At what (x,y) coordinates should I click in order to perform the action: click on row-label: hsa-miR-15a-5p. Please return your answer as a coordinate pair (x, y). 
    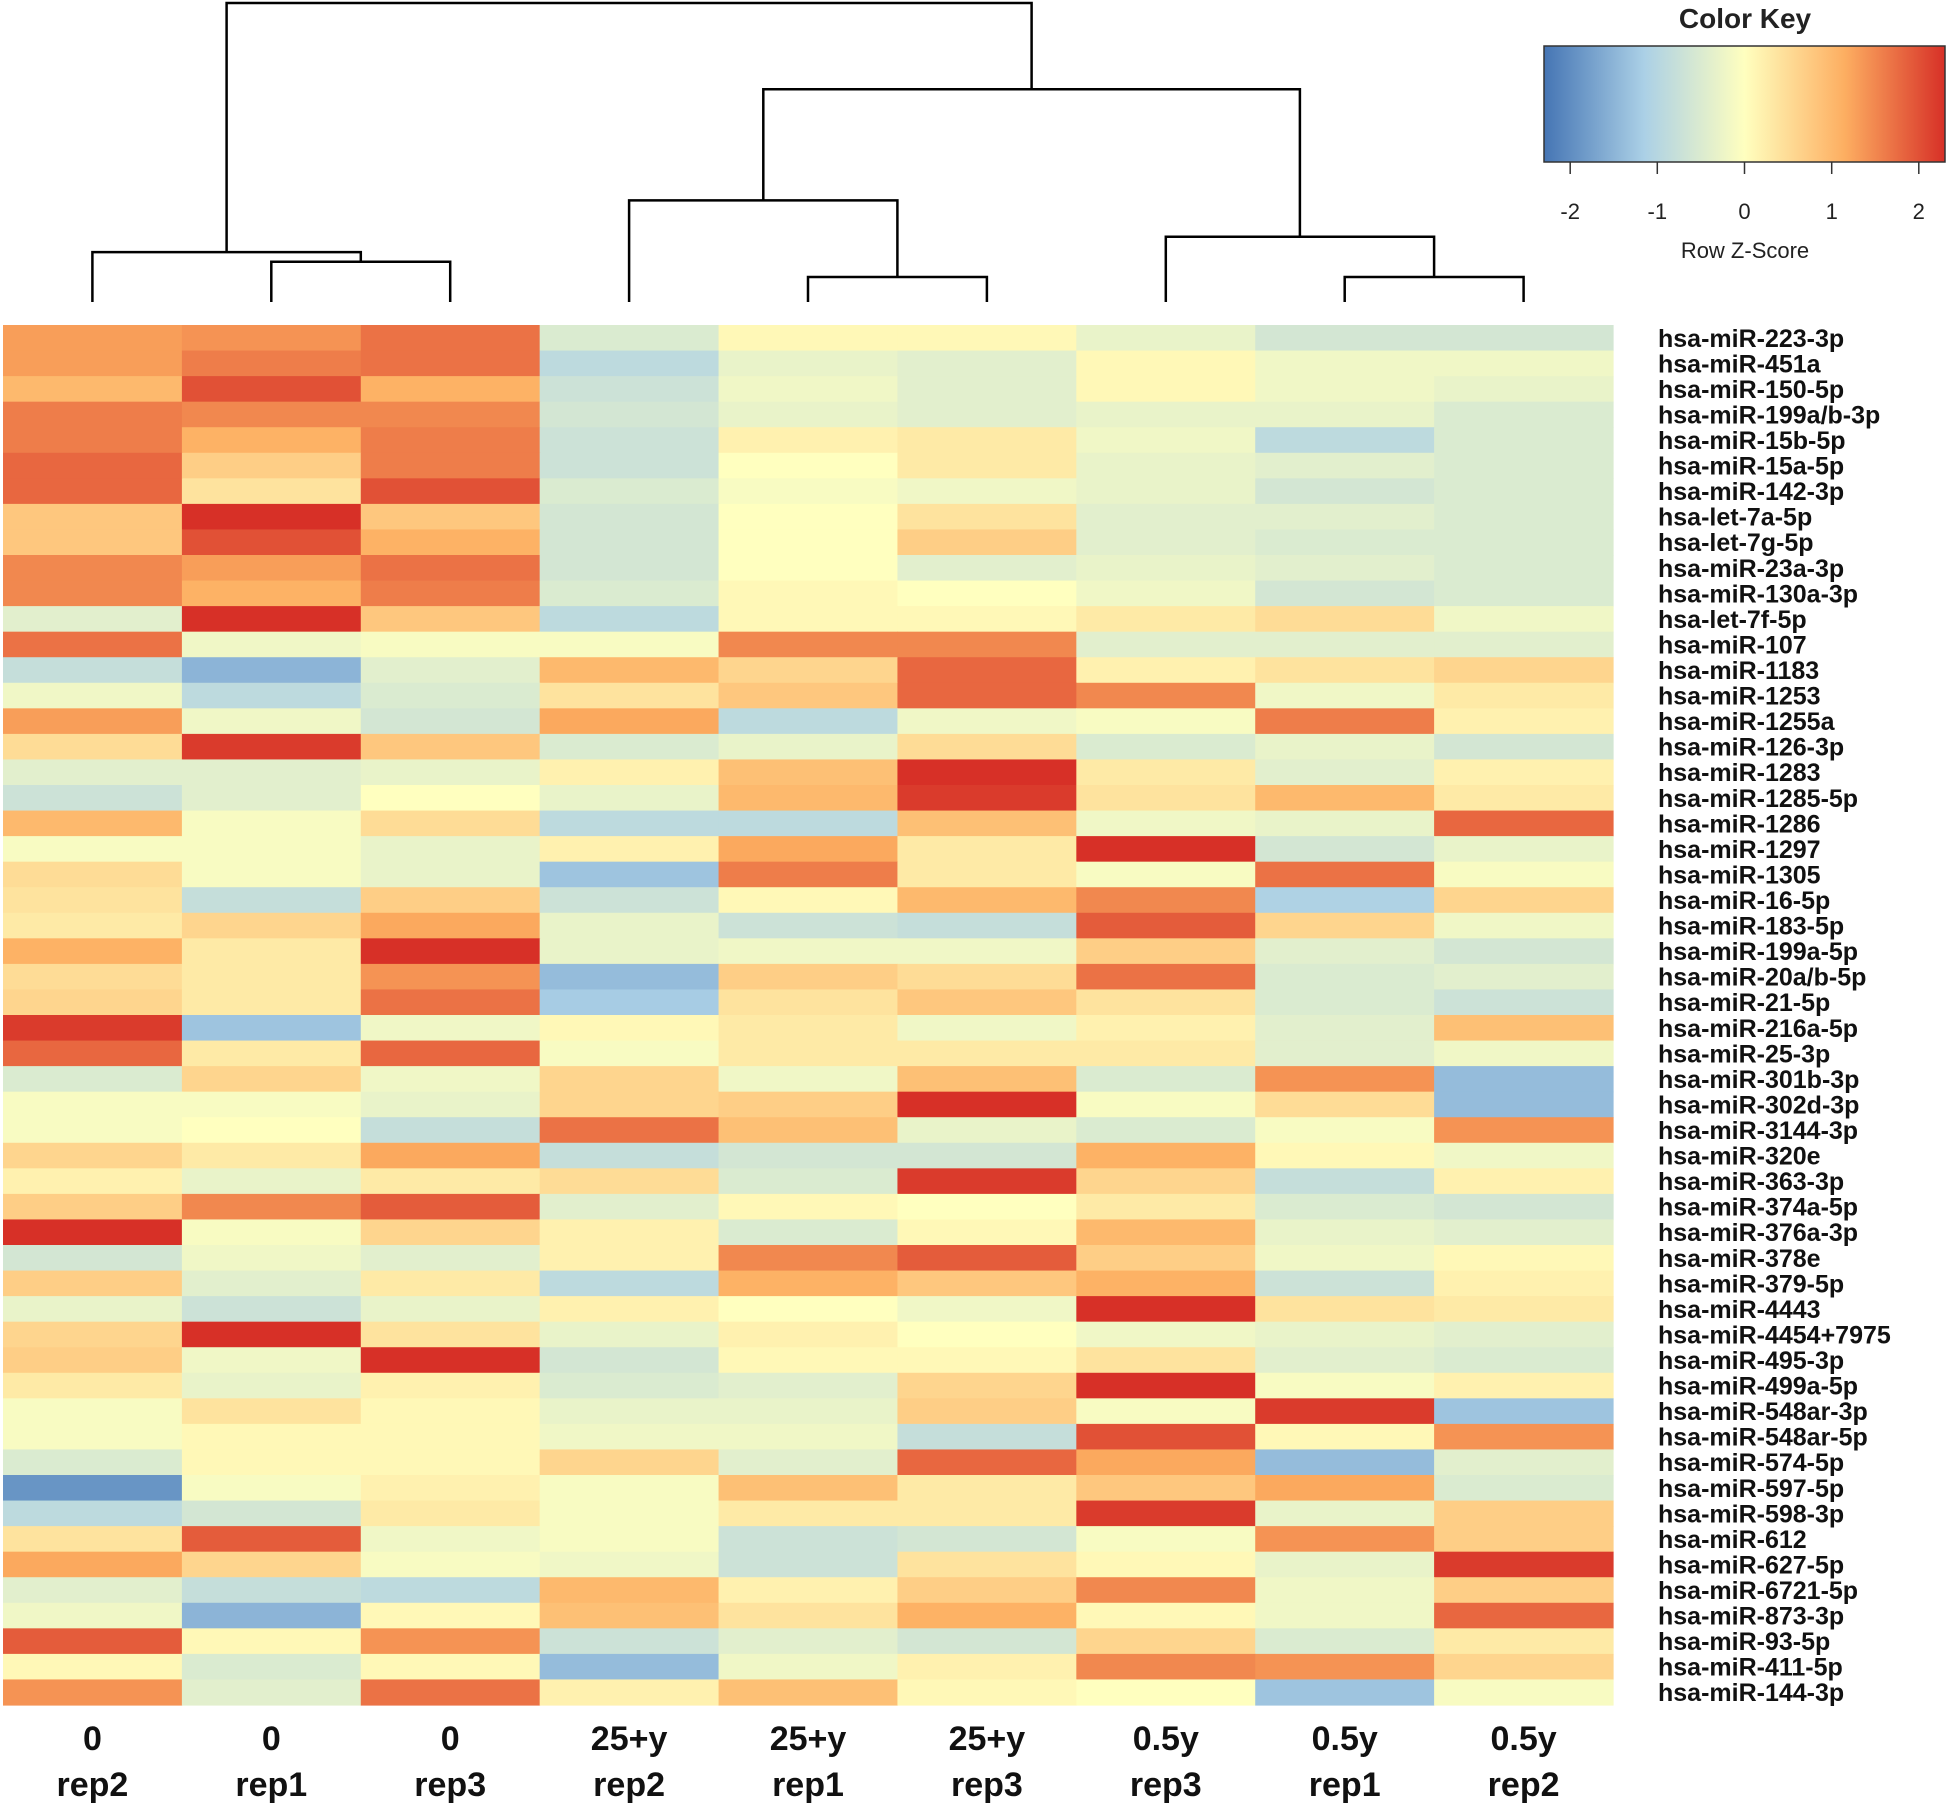
    Looking at the image, I should click on (1751, 467).